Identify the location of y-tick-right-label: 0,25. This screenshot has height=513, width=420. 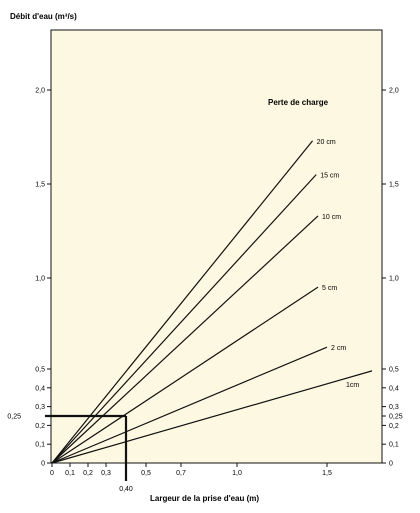
(396, 417).